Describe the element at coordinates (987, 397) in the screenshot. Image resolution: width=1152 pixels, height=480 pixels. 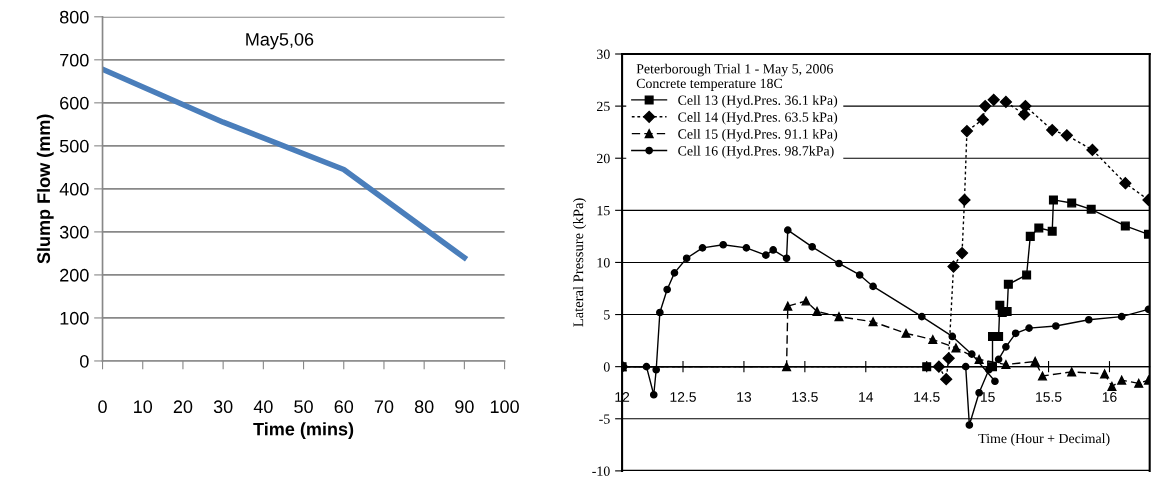
I see `x-tick-label: 15` at that location.